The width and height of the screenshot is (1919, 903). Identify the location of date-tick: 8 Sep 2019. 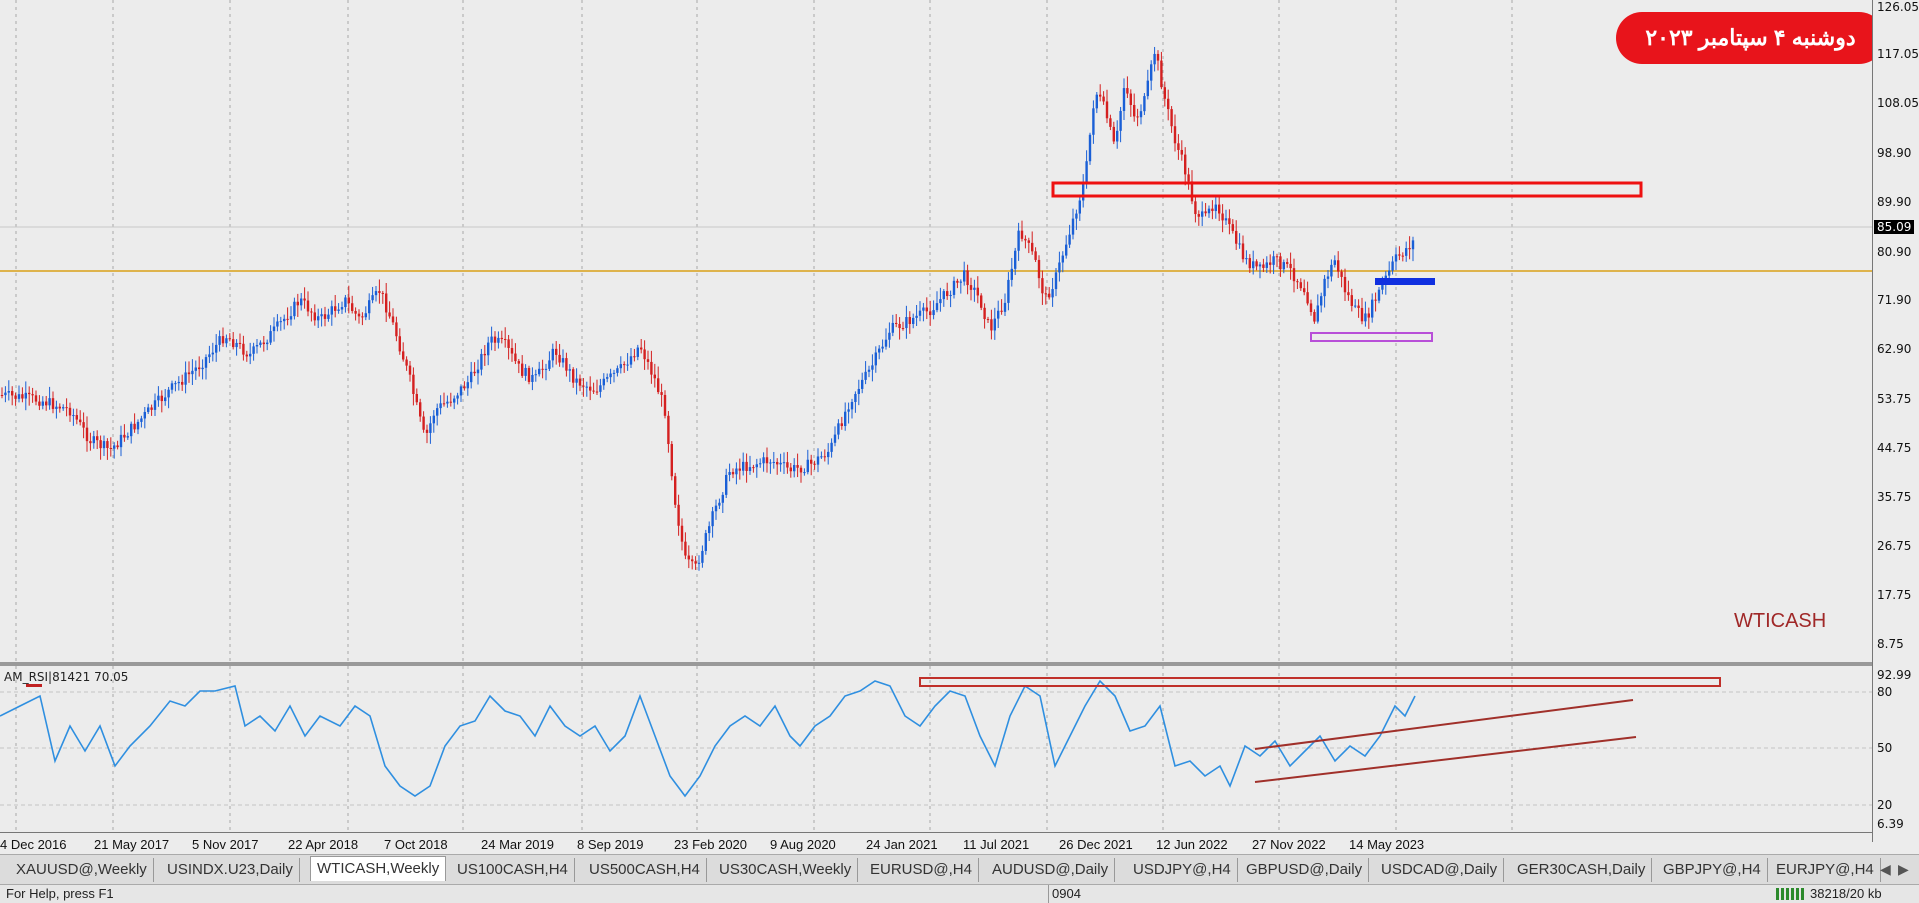
(610, 844).